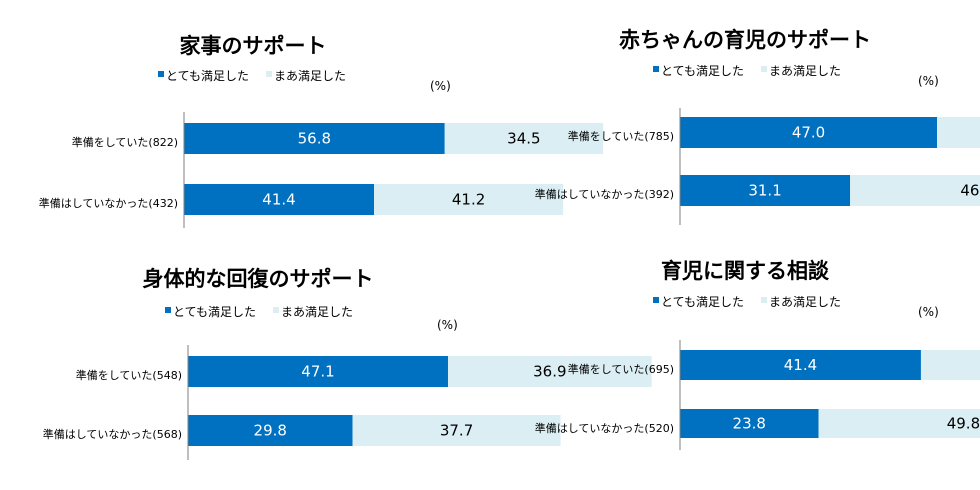 This screenshot has height=490, width=980. I want to click on chart-2-data-label-1-series-1: 47.0, so click(808, 133).